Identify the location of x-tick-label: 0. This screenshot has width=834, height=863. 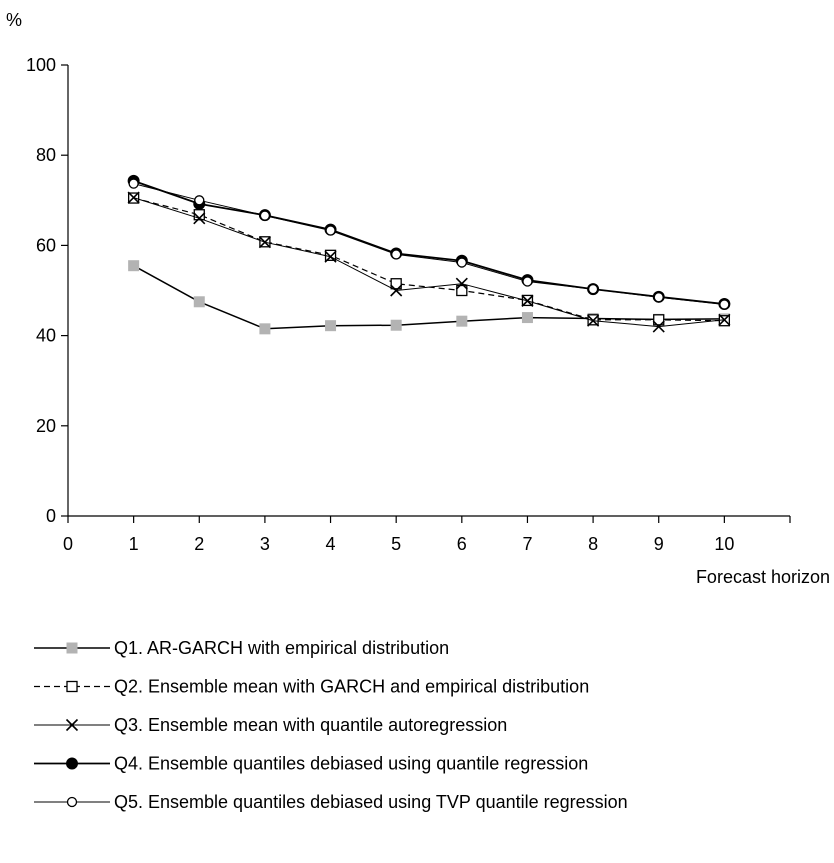
(68, 544).